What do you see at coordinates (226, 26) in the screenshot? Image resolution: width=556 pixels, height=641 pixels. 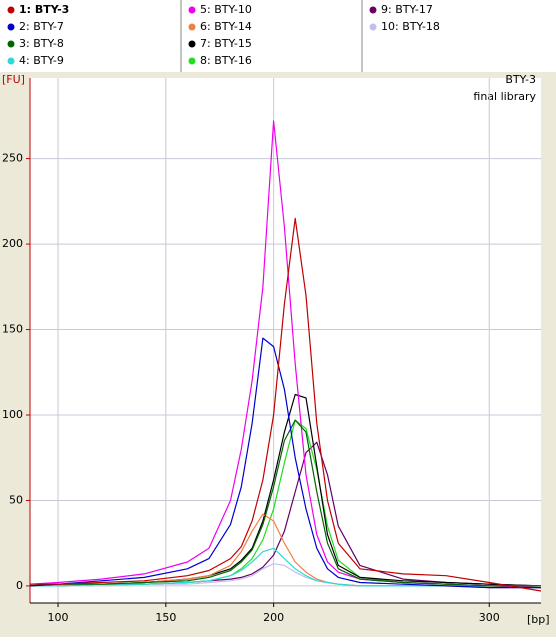 I see `legend-label: 6: BTY-14` at bounding box center [226, 26].